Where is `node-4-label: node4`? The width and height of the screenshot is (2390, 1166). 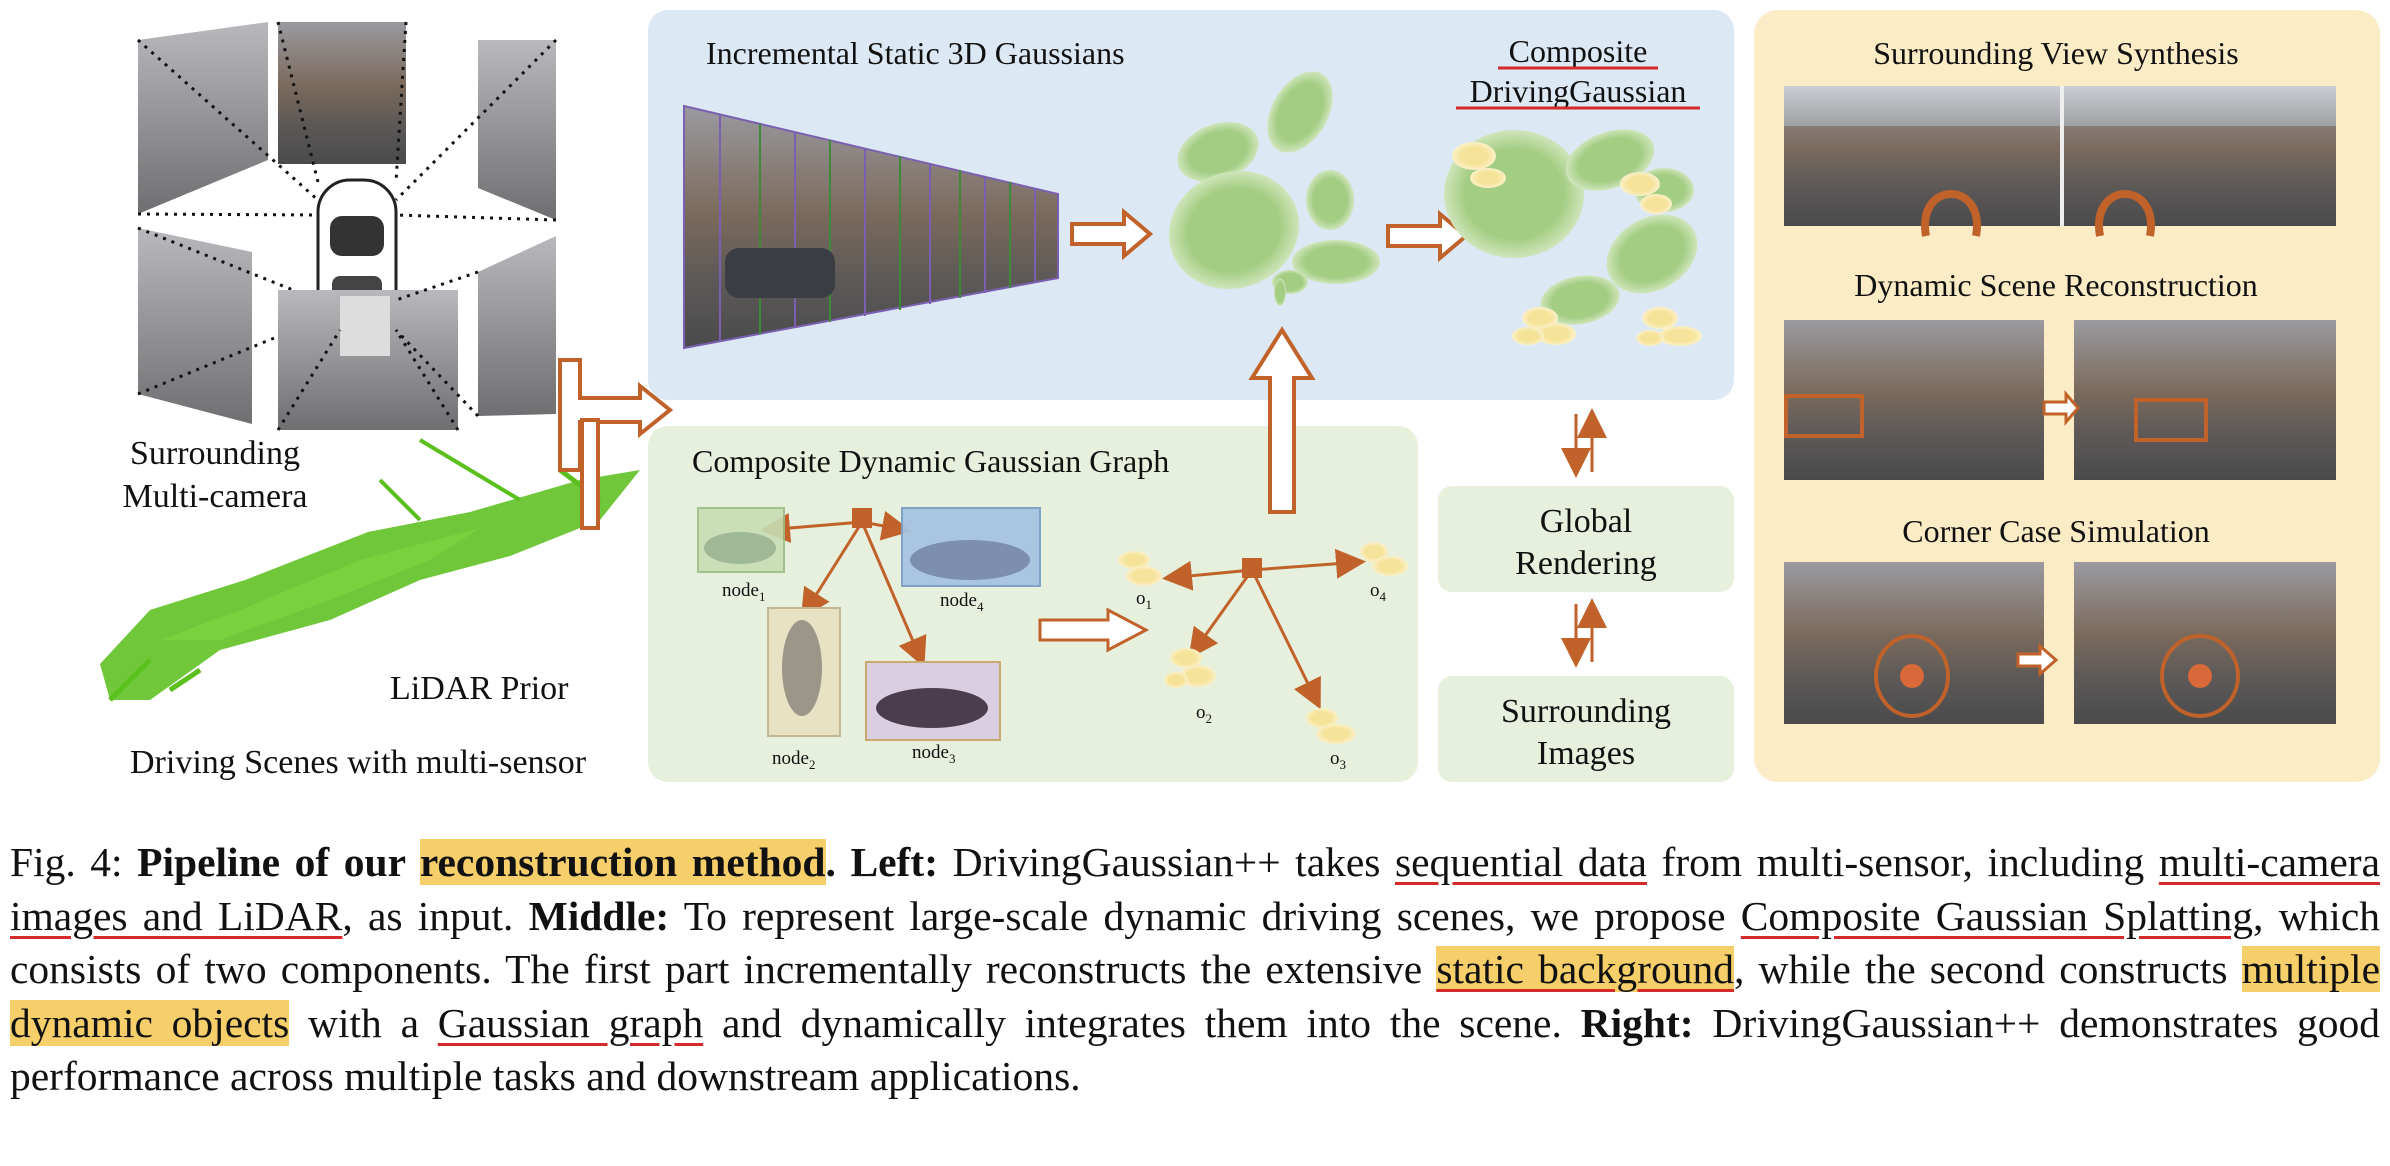
node-4-label: node4 is located at coordinates (962, 602).